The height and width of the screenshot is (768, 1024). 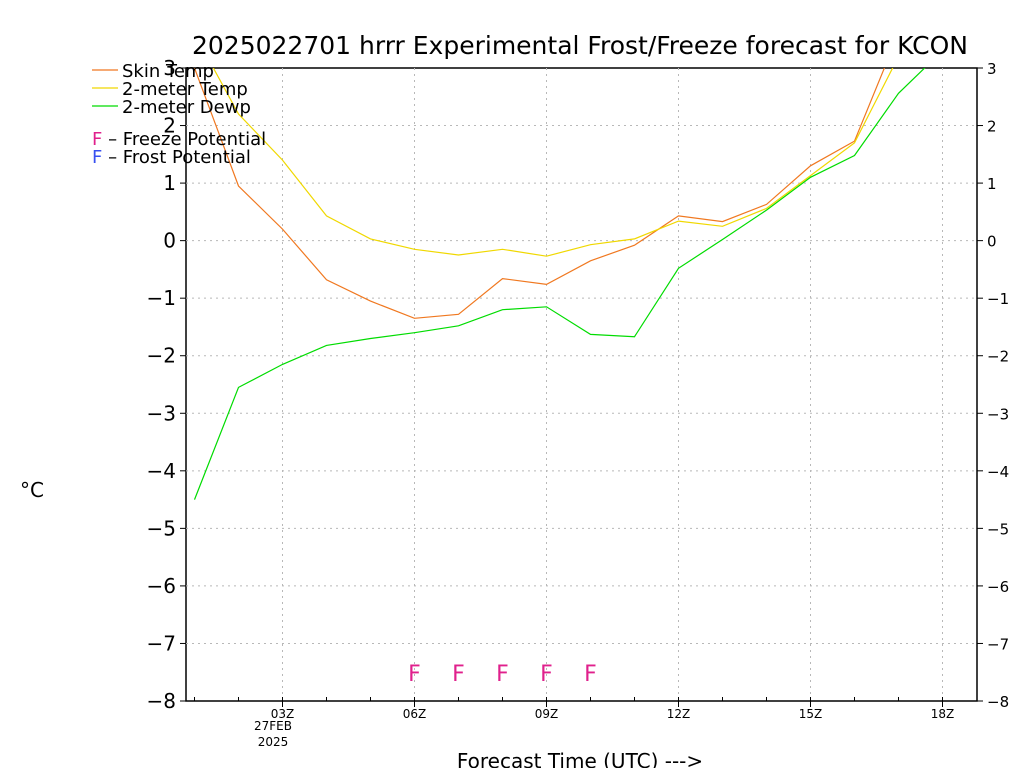 What do you see at coordinates (186, 107) in the screenshot?
I see `legend-label: 2-meter Dewp` at bounding box center [186, 107].